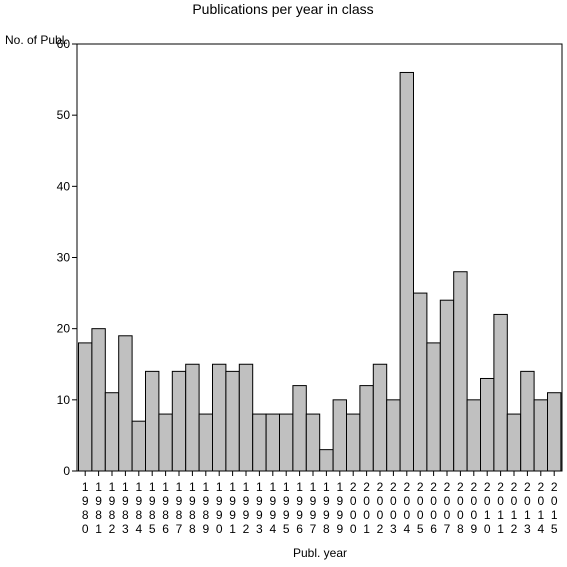 This screenshot has width=567, height=567. I want to click on bar-1982, so click(112, 432).